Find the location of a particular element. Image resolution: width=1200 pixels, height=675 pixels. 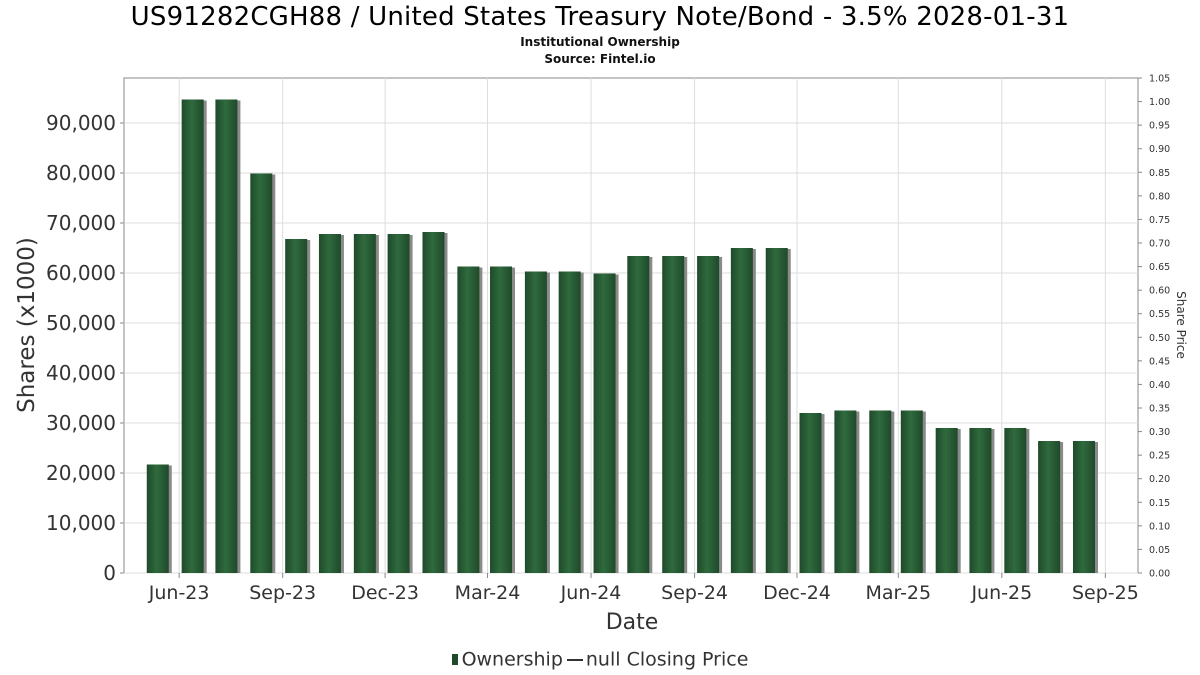

y-tick-label: 30,000 is located at coordinates (81, 423).